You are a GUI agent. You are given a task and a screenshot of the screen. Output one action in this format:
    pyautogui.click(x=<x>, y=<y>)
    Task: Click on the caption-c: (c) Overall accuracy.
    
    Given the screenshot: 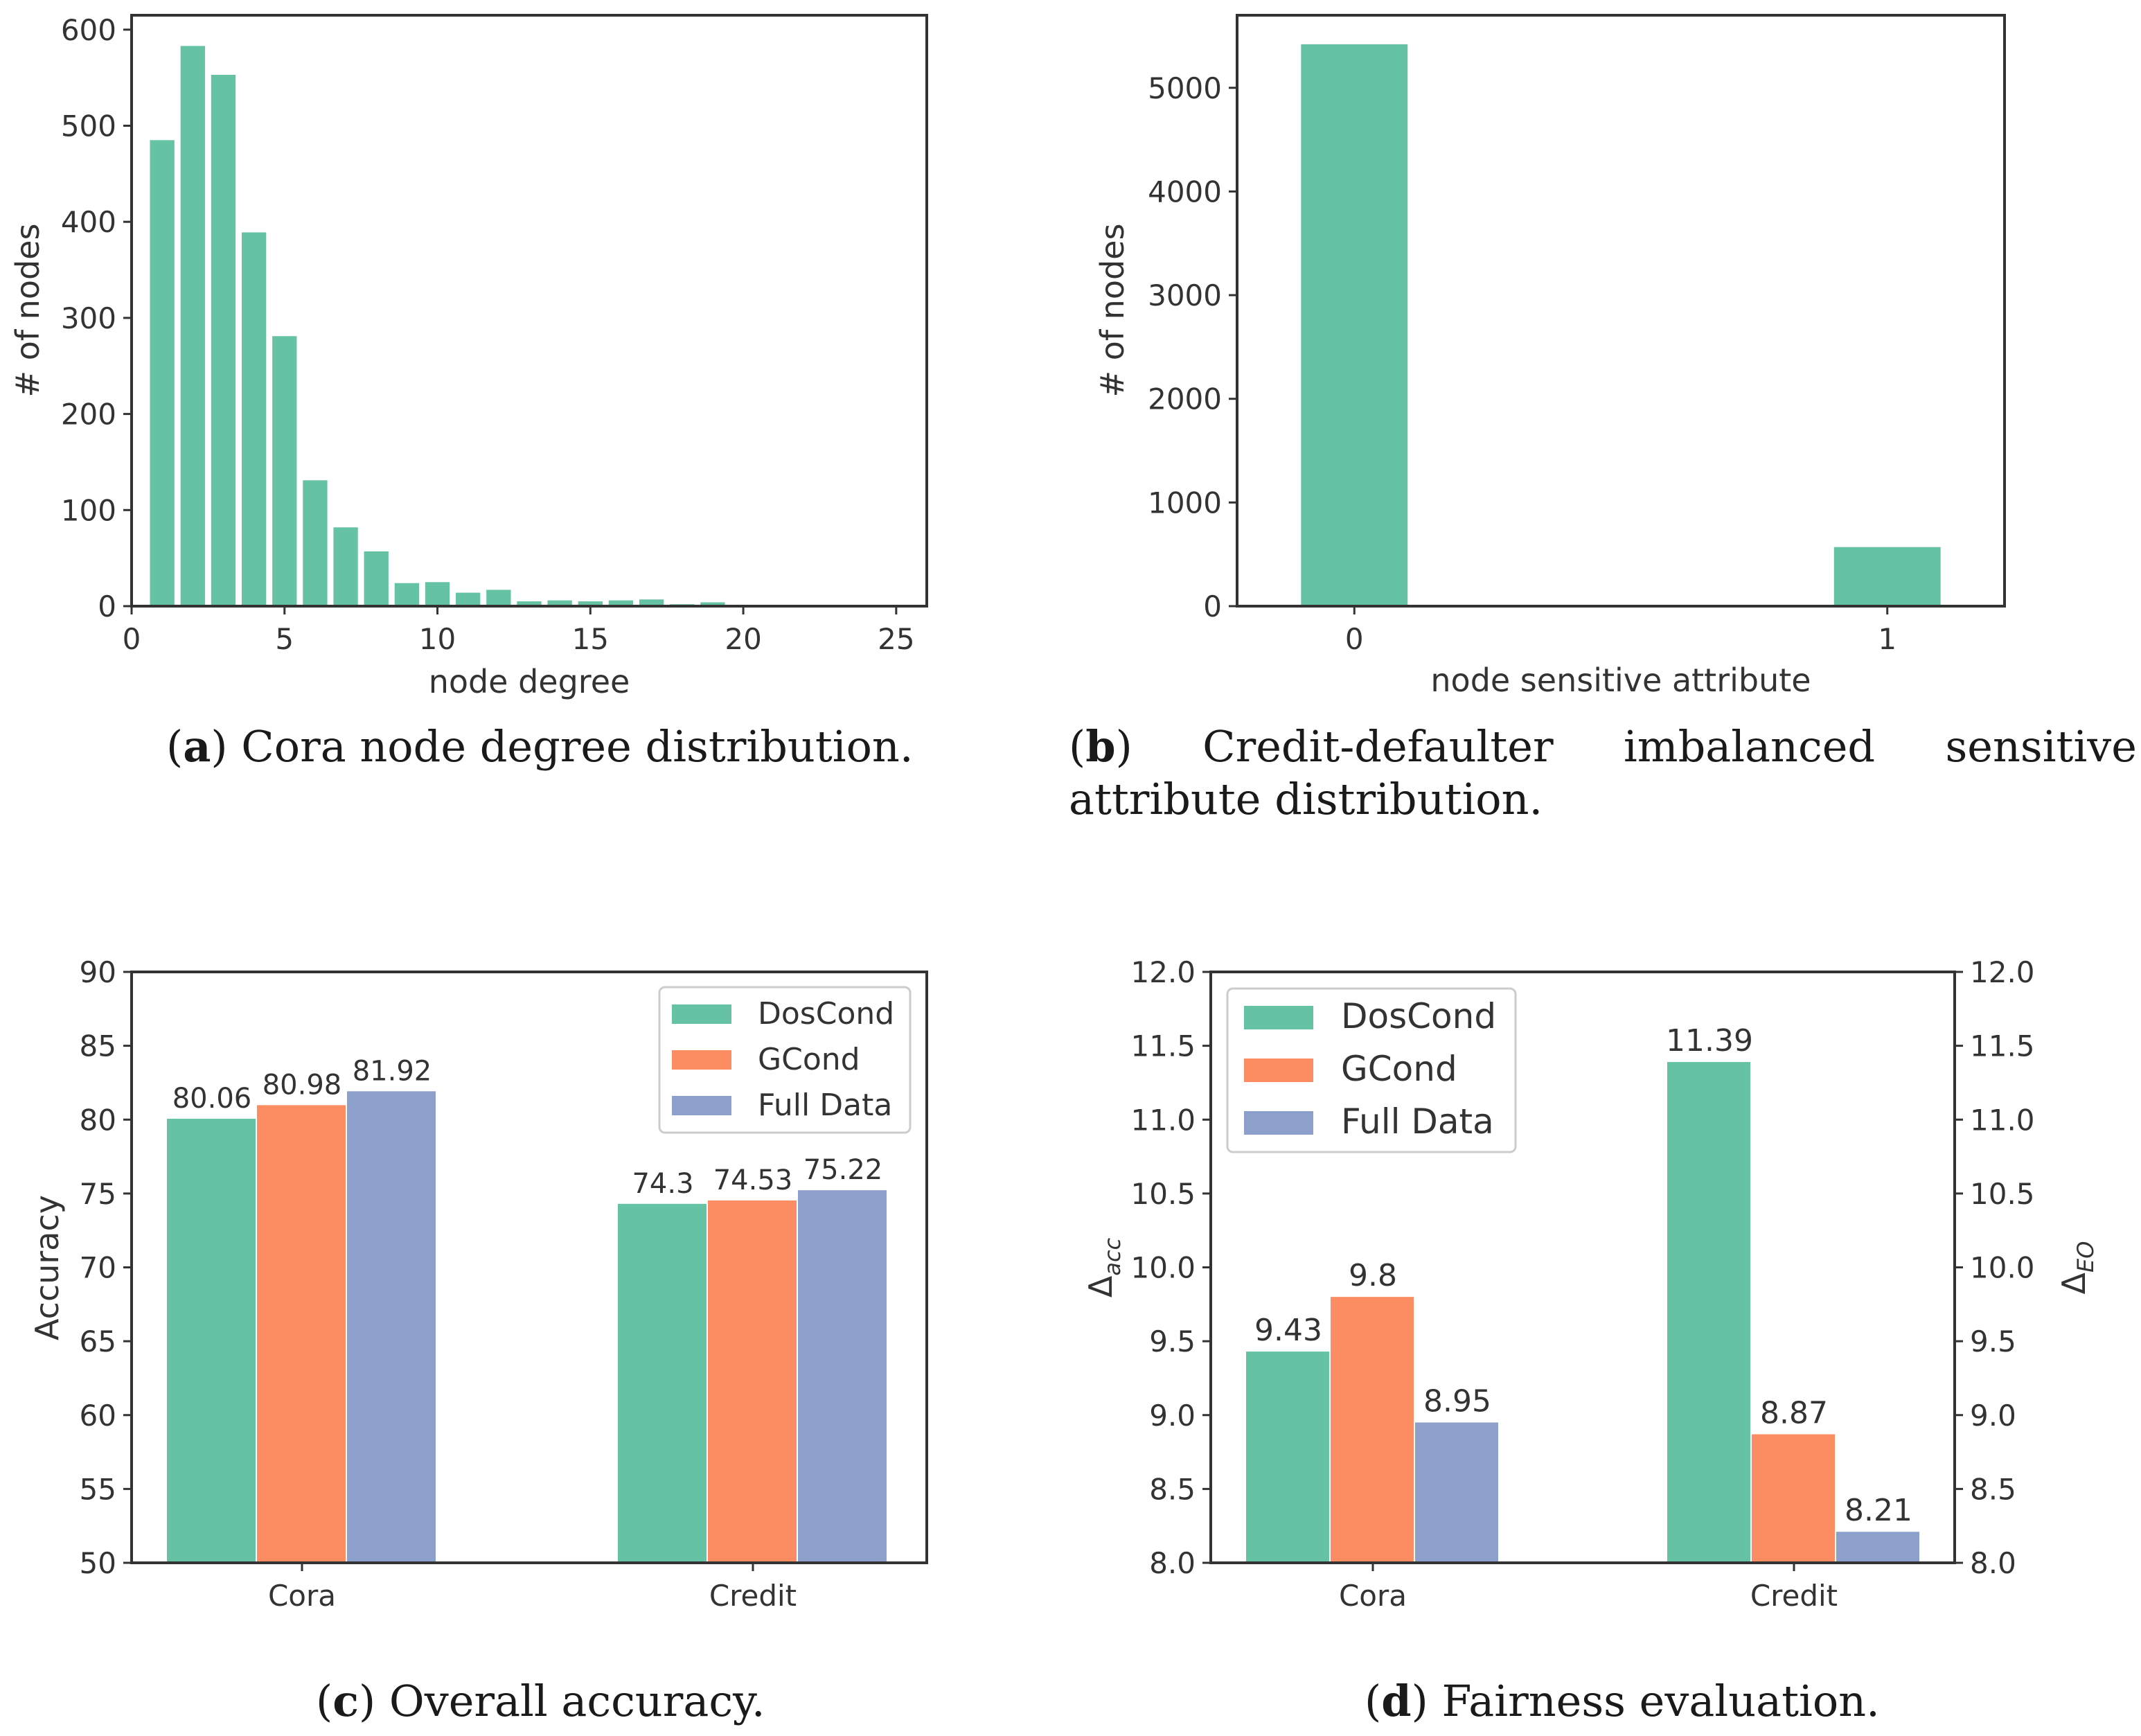 What is the action you would take?
    pyautogui.click(x=540, y=1701)
    